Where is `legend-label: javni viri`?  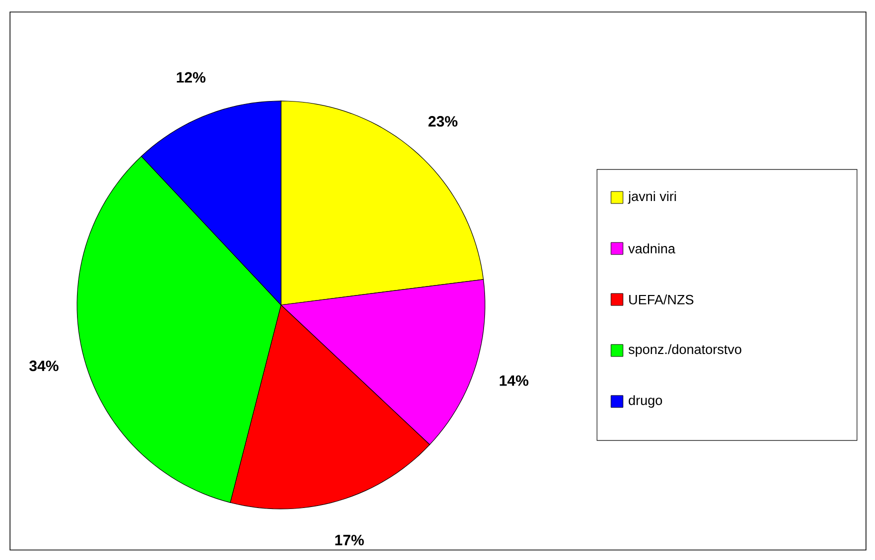 legend-label: javni viri is located at coordinates (652, 197).